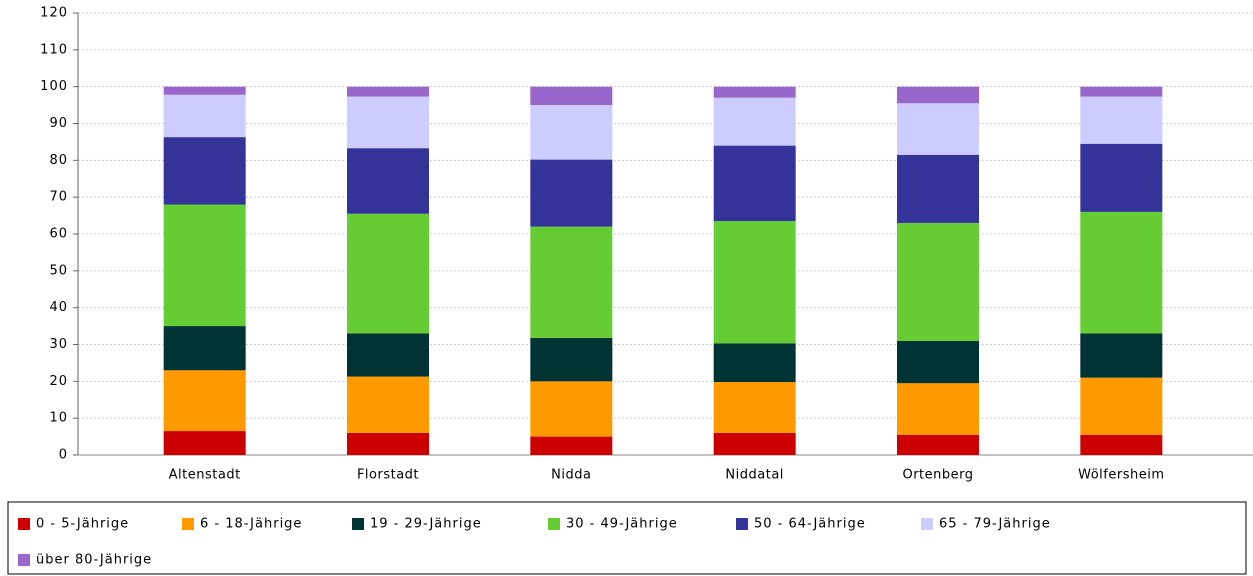 The width and height of the screenshot is (1253, 576). I want to click on legend-label: 65 - 79-Jährige, so click(995, 524).